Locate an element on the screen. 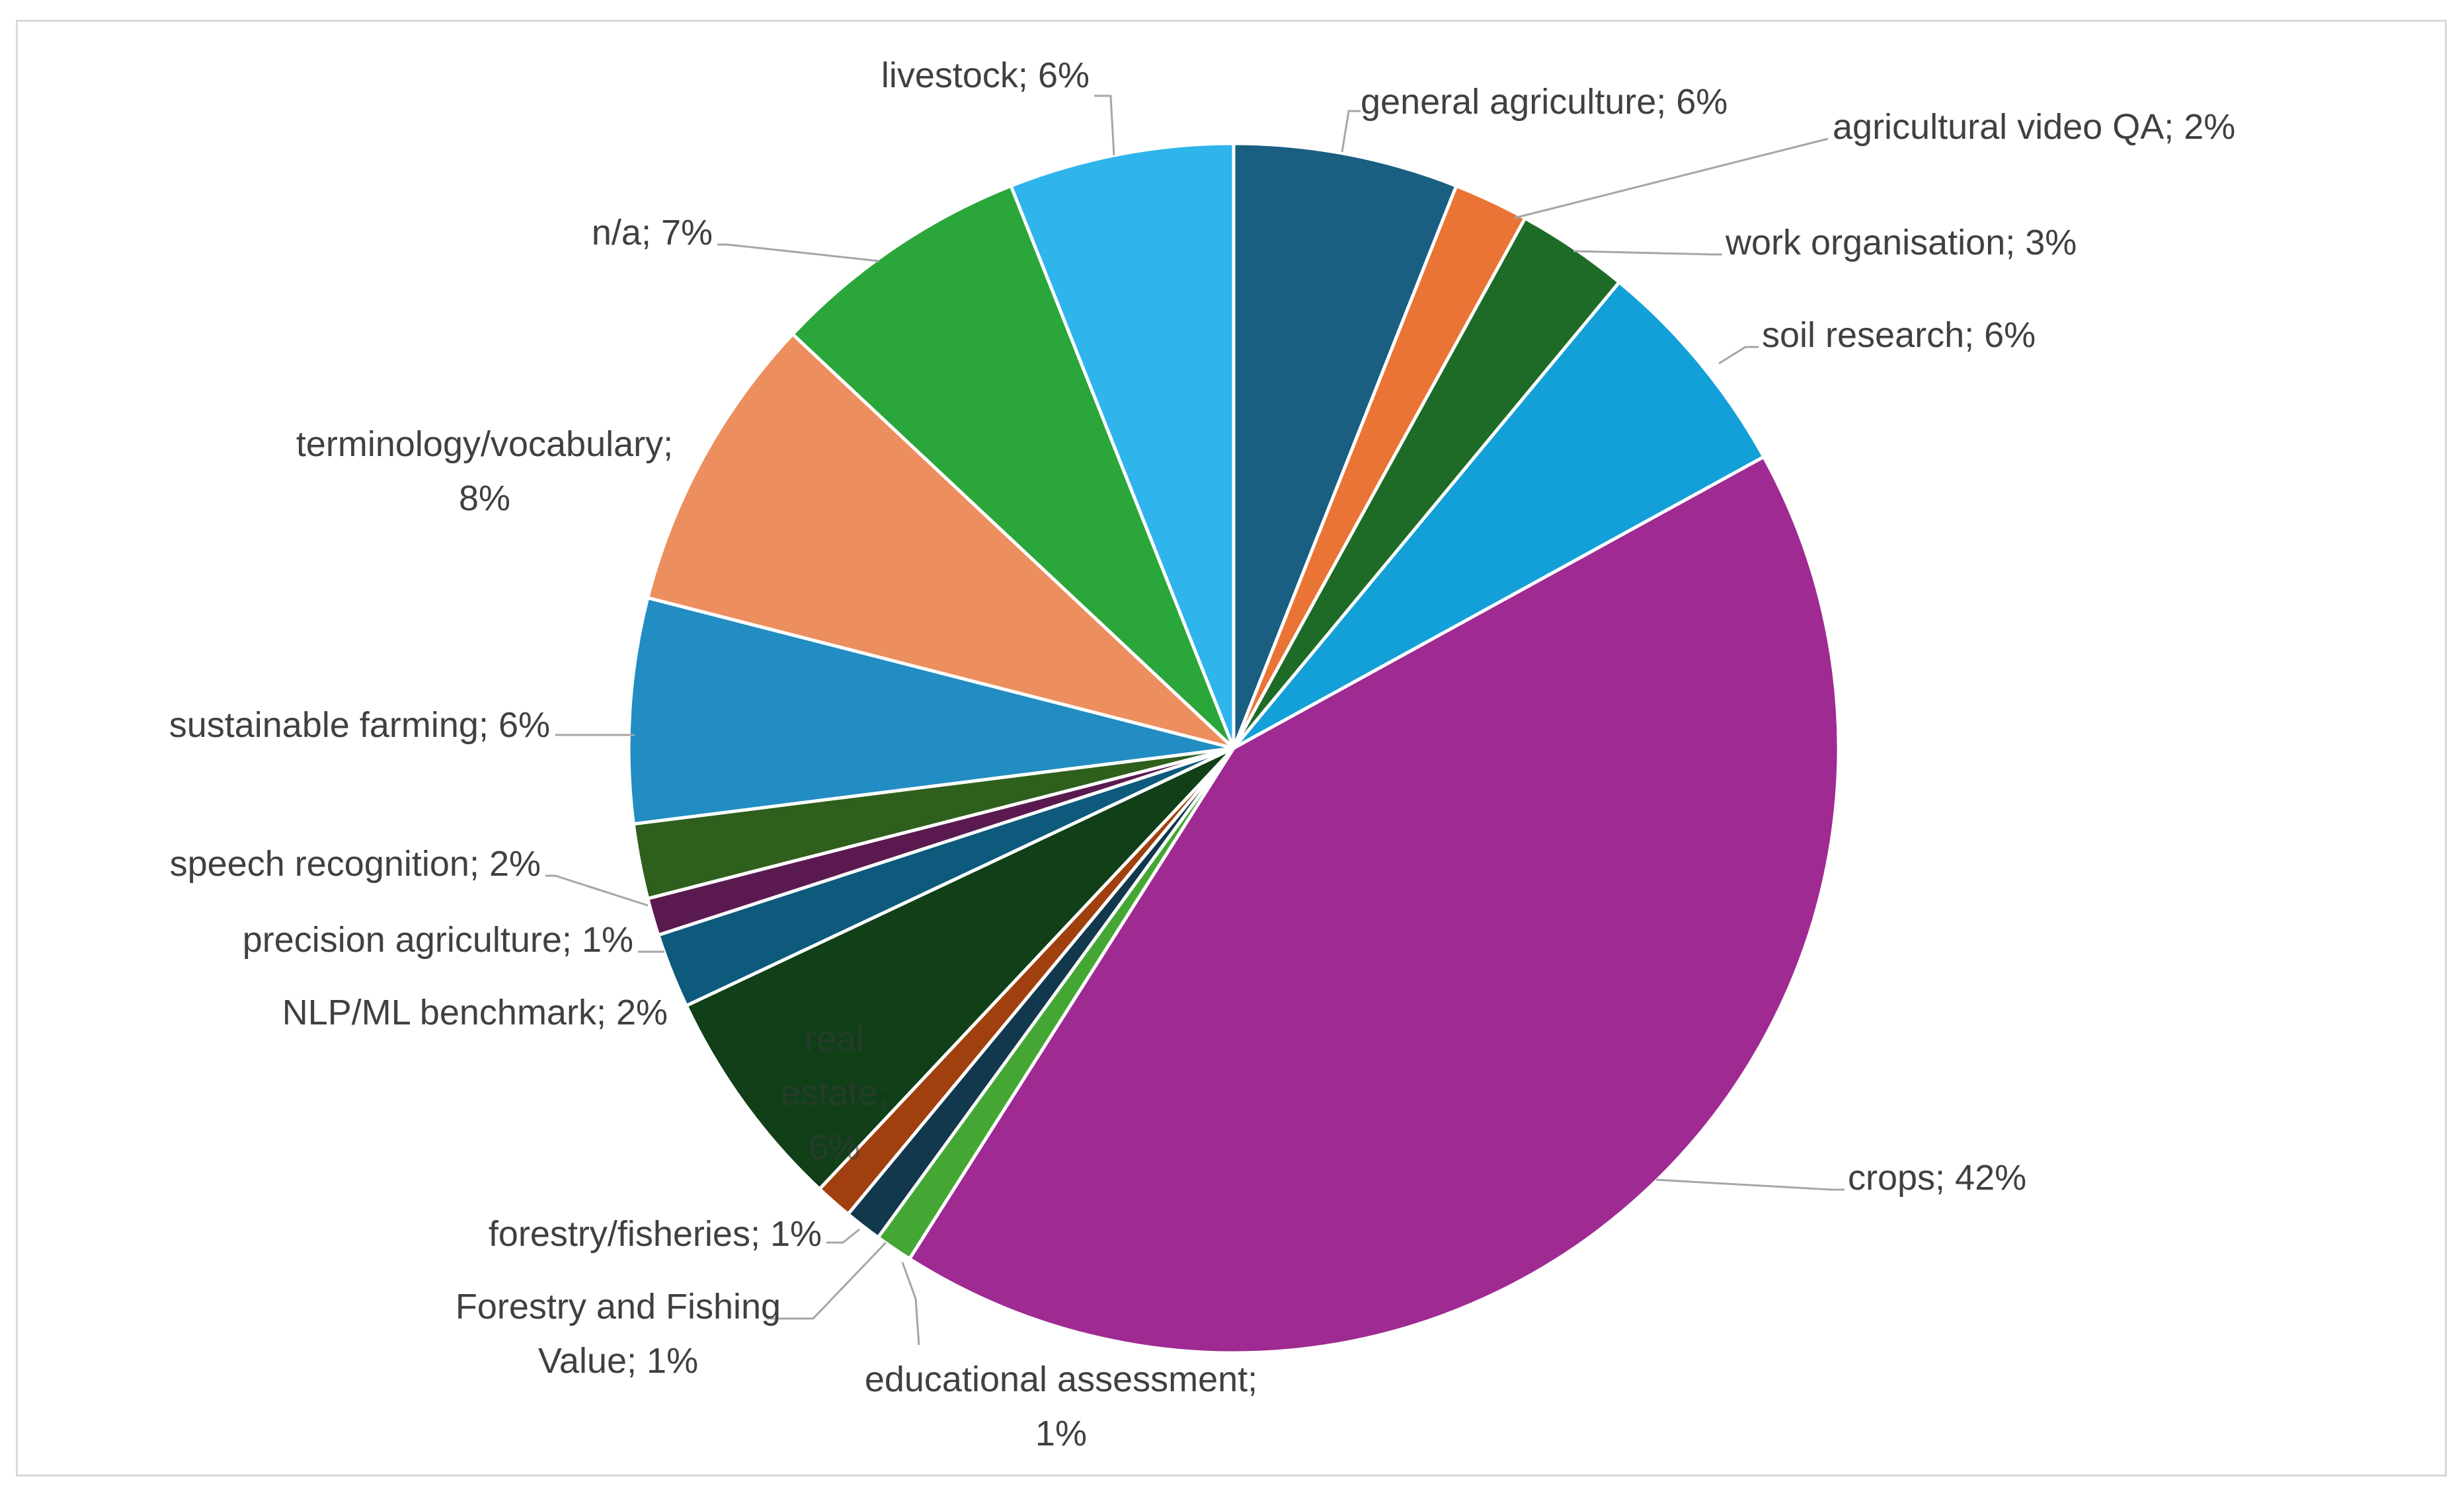  data-label-livestock: livestock; 6% is located at coordinates (985, 75).